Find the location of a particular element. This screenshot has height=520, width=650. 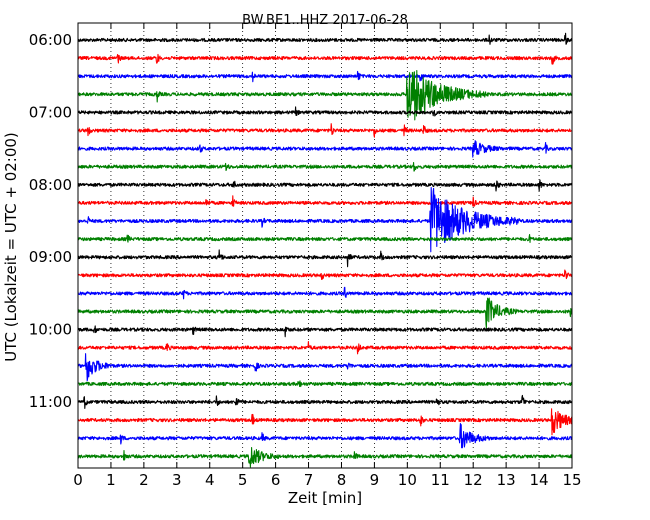

x-tick-label: 10 is located at coordinates (407, 480).